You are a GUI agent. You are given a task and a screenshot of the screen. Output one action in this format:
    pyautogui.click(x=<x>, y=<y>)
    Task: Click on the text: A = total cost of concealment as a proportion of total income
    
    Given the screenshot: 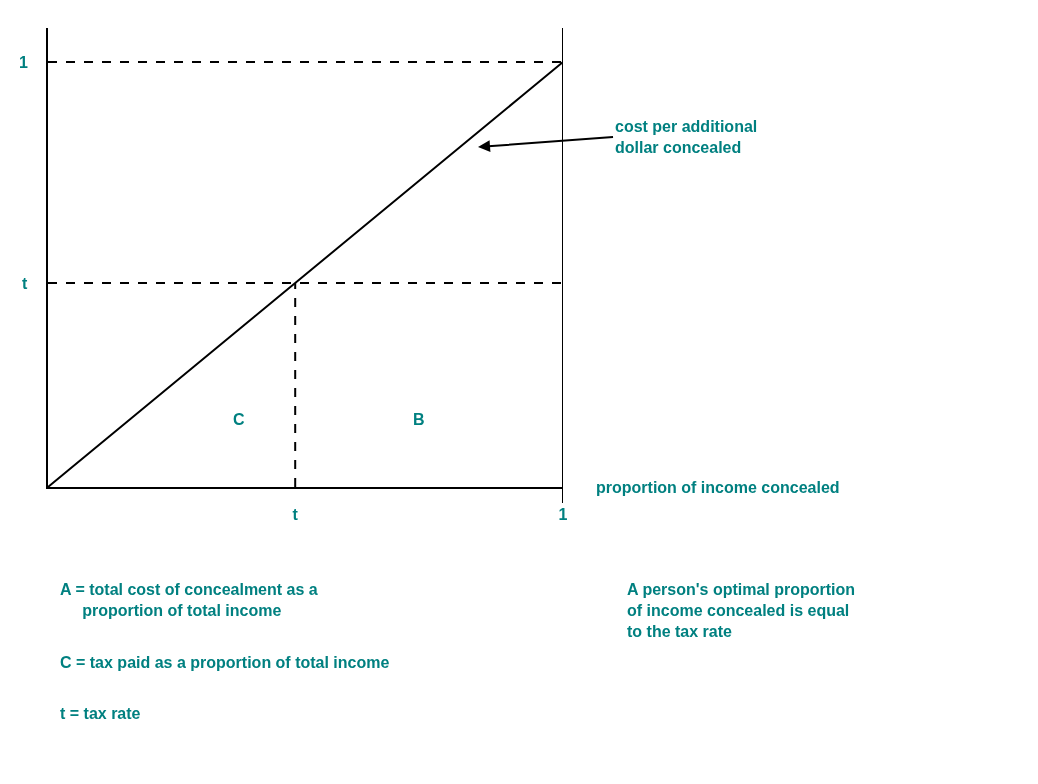 What is the action you would take?
    pyautogui.click(x=189, y=600)
    